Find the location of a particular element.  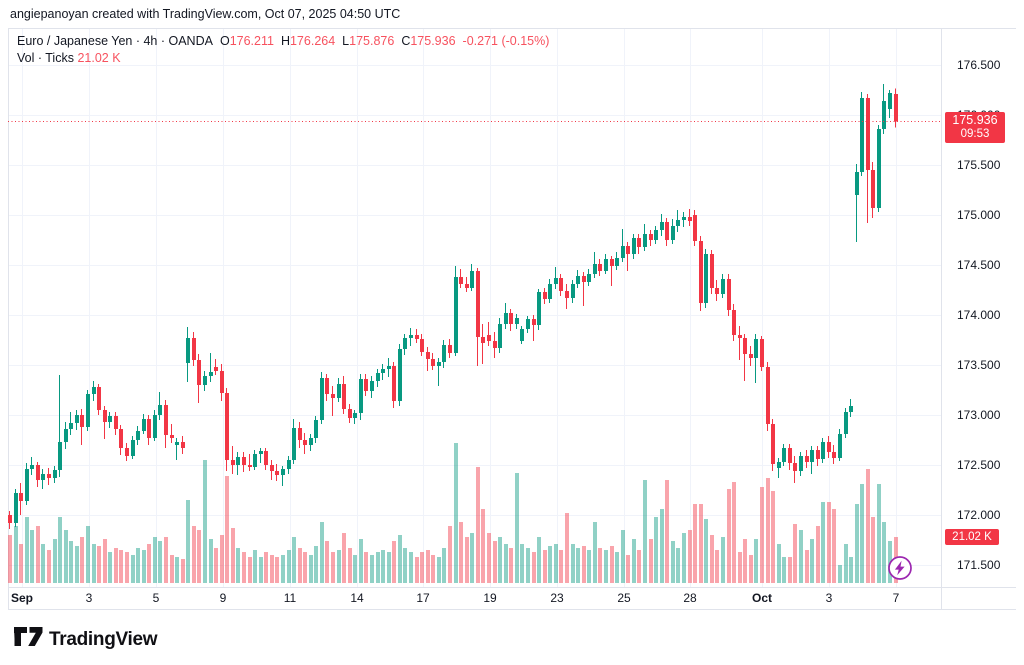

price-tick-label: 174.000 is located at coordinates (979, 315).